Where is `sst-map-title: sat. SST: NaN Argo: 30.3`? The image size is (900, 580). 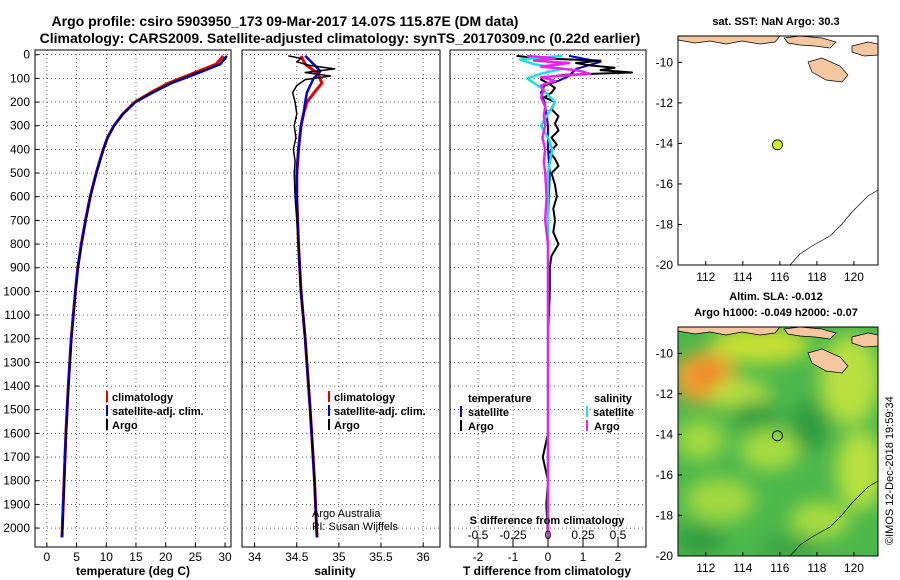 sst-map-title: sat. SST: NaN Argo: 30.3 is located at coordinates (775, 22).